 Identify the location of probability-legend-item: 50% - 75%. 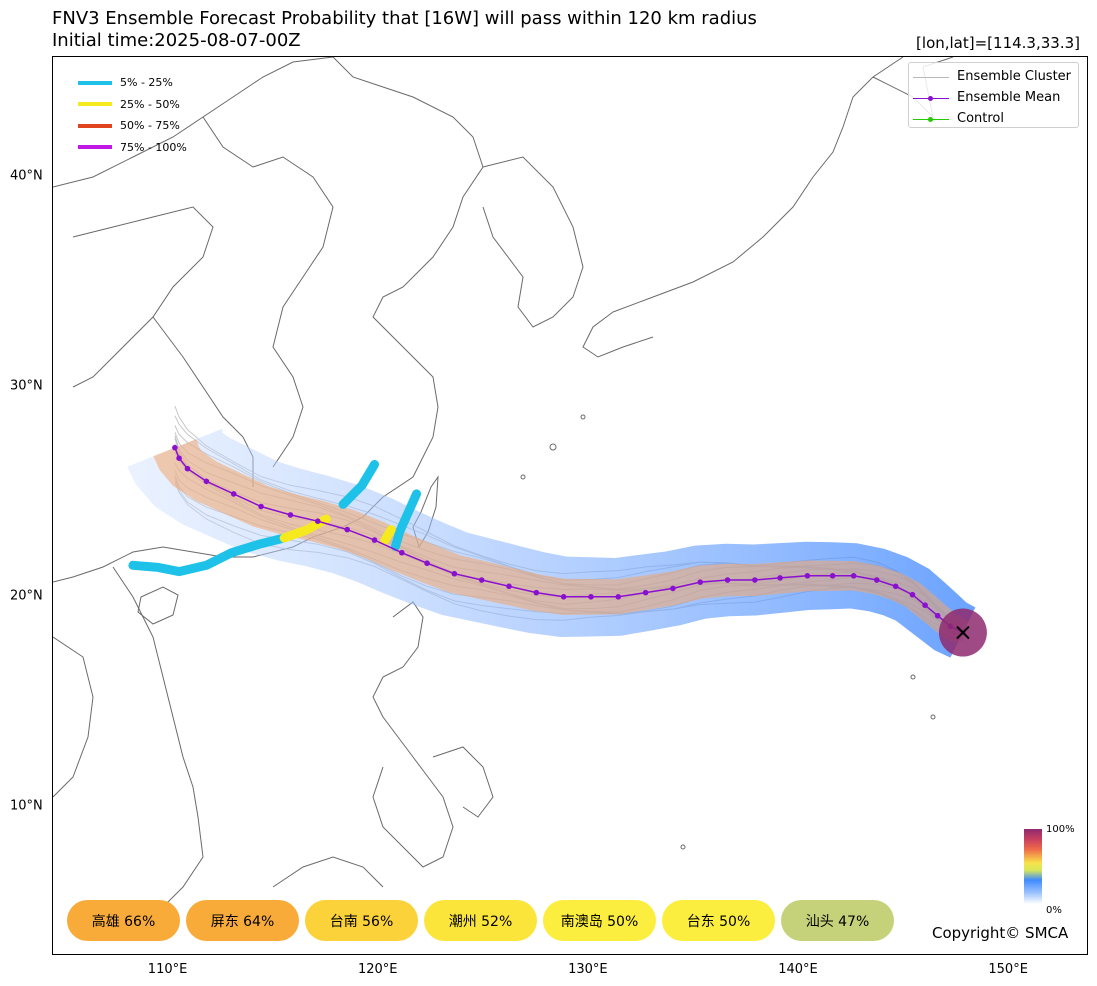
(132, 126).